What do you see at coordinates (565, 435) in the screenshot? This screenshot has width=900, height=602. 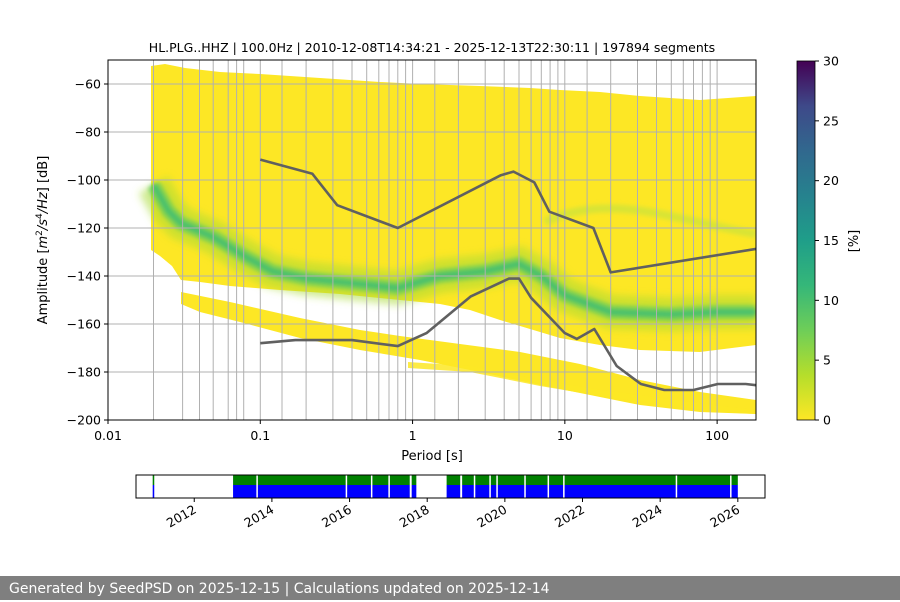 I see `x-tick-label: 10` at bounding box center [565, 435].